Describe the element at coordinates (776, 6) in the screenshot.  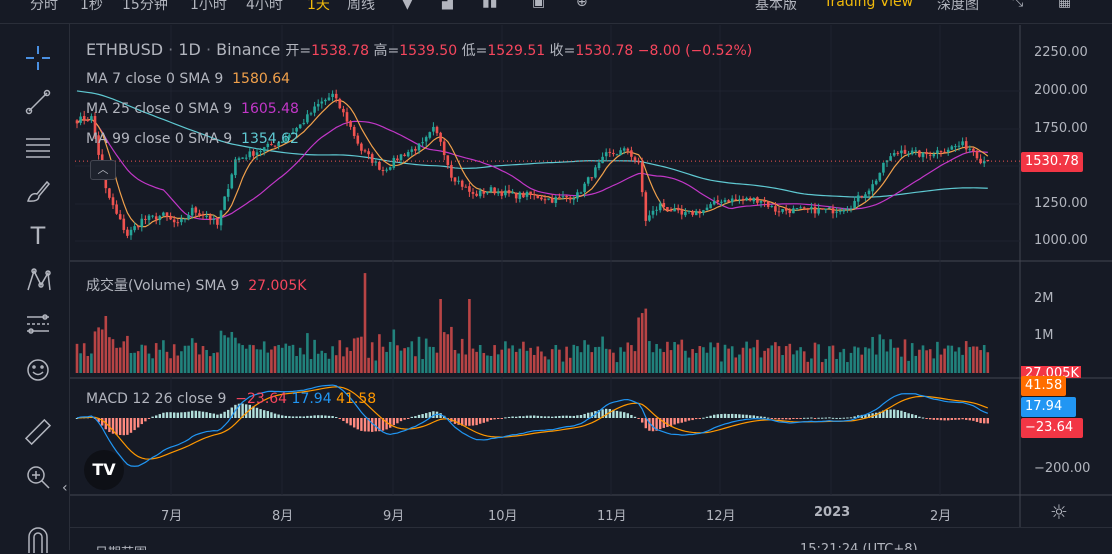
I see `view-tab: 基本版` at that location.